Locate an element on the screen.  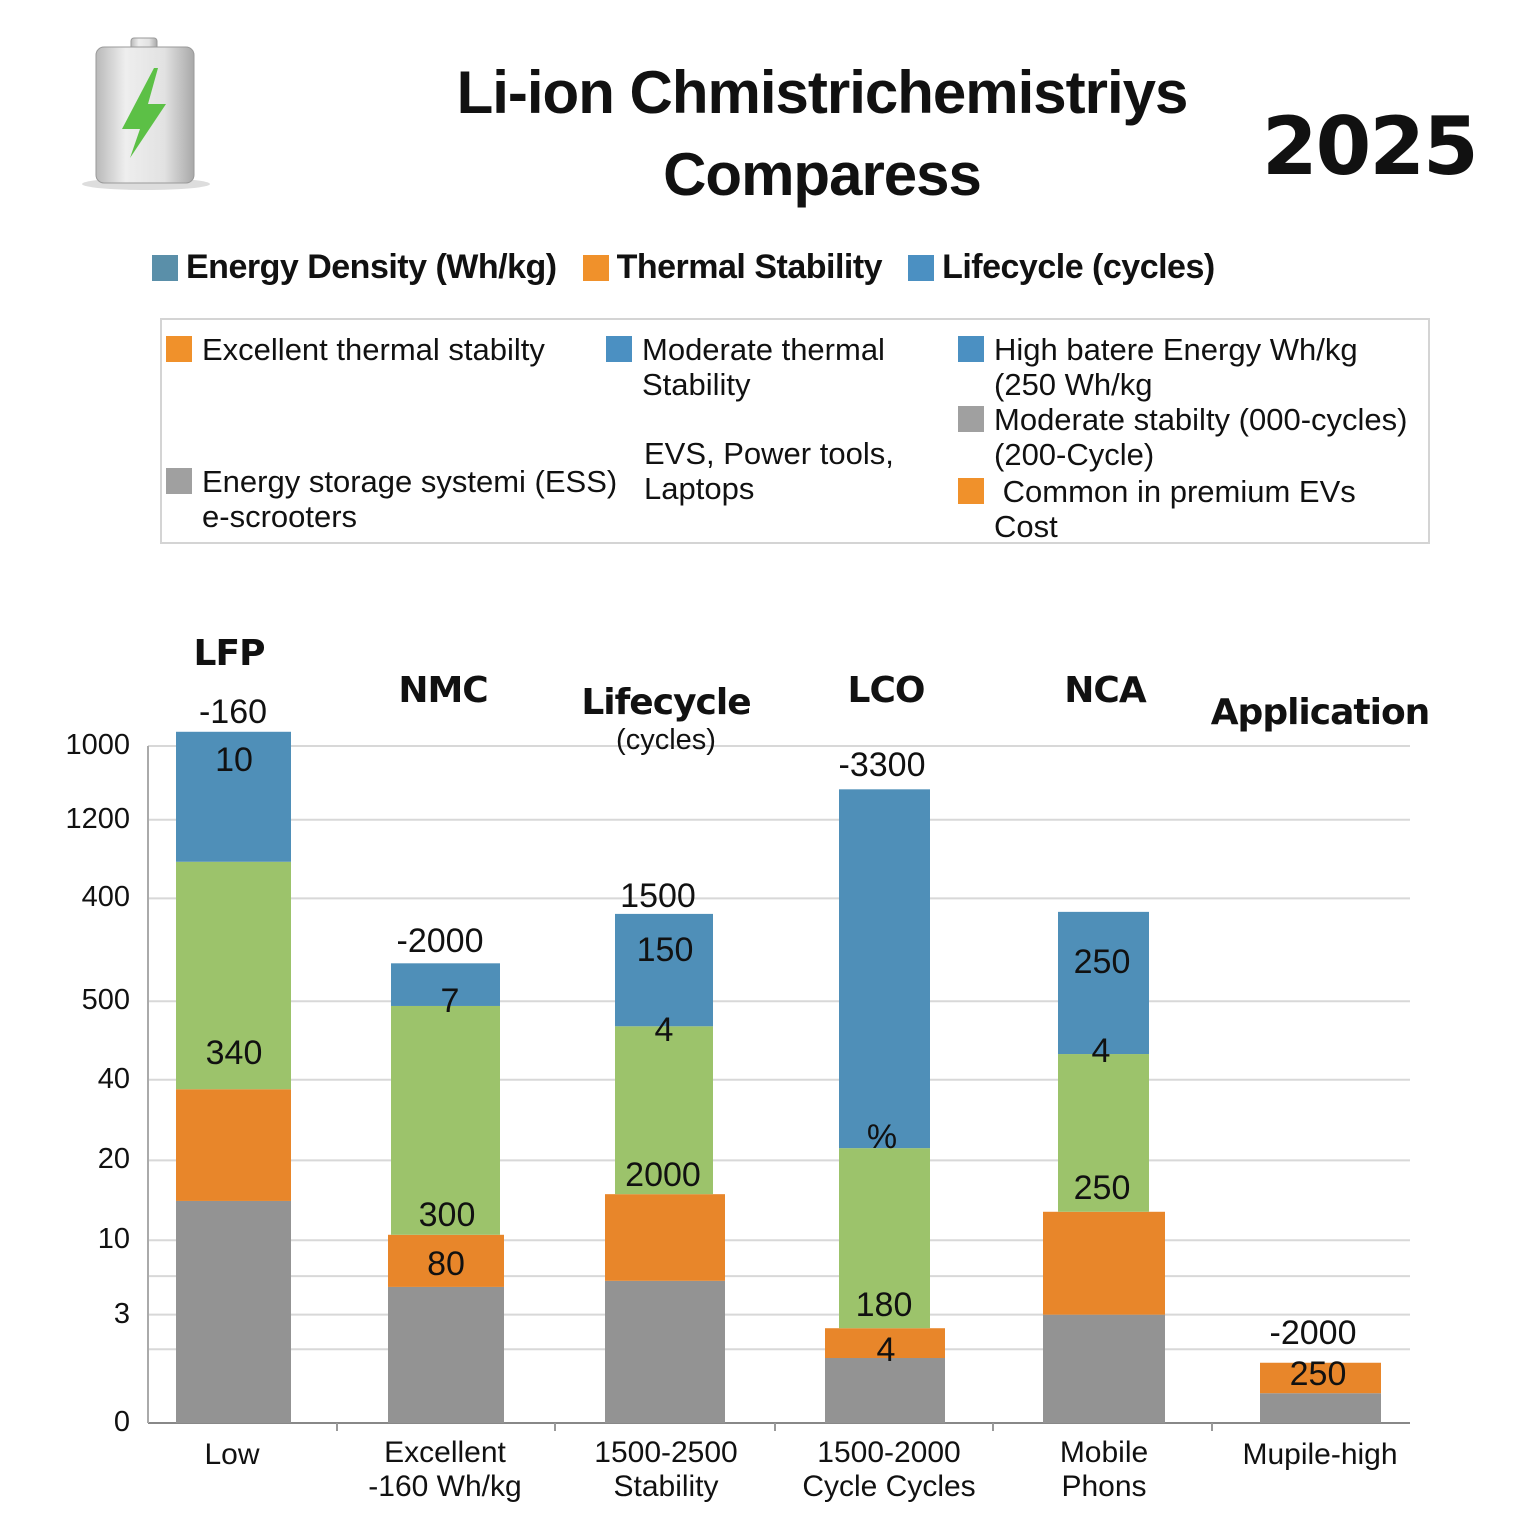
bar-2-blue-segment is located at coordinates (664, 970).